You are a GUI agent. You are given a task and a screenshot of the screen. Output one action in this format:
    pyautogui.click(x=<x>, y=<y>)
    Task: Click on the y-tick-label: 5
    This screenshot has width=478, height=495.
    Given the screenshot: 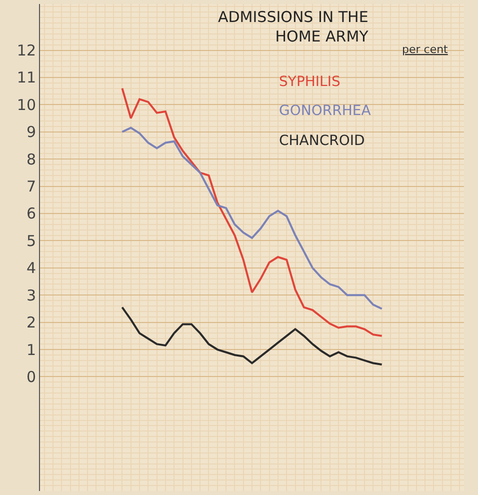 What is the action you would take?
    pyautogui.click(x=31, y=241)
    